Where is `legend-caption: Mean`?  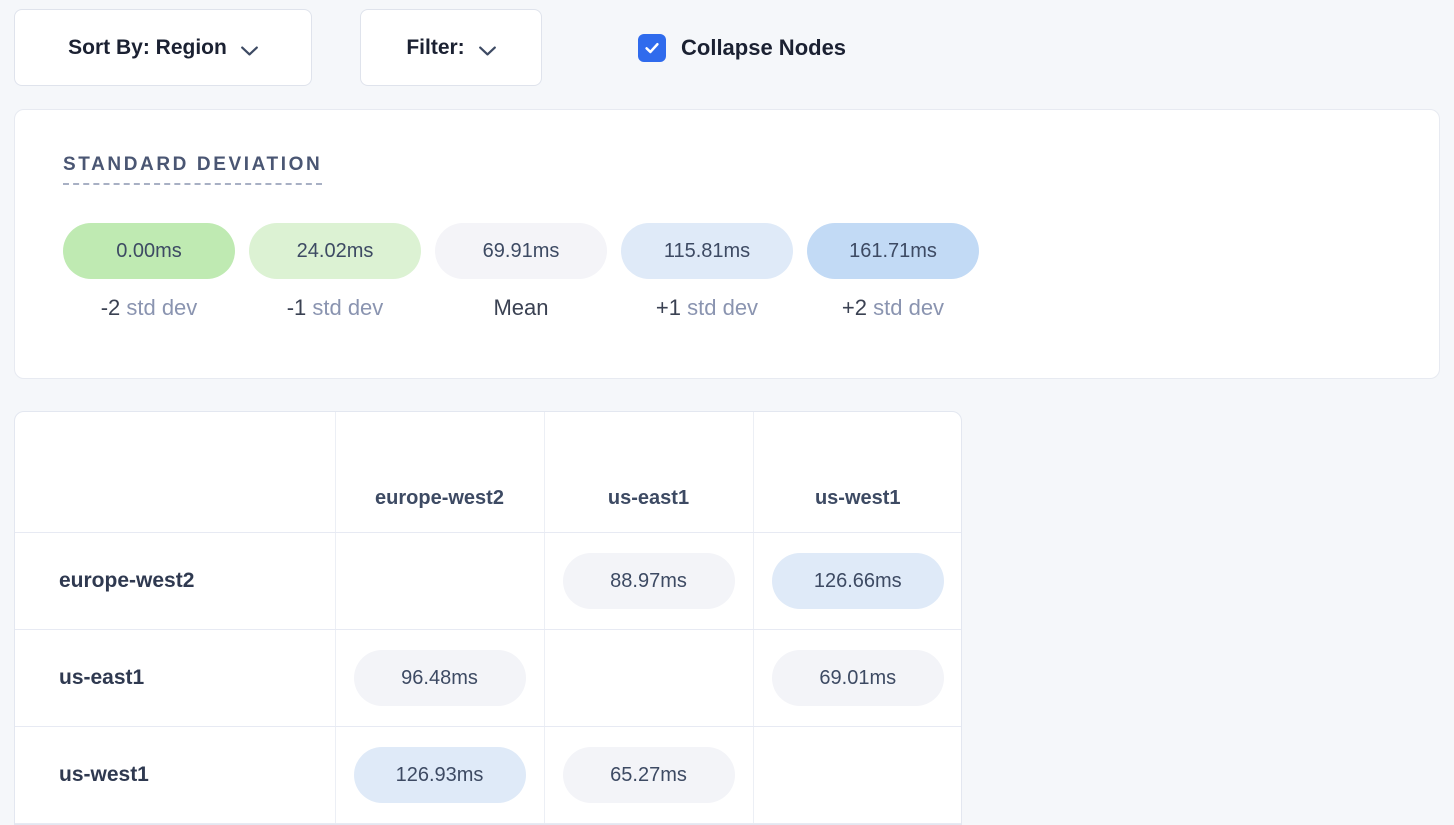 legend-caption: Mean is located at coordinates (520, 308).